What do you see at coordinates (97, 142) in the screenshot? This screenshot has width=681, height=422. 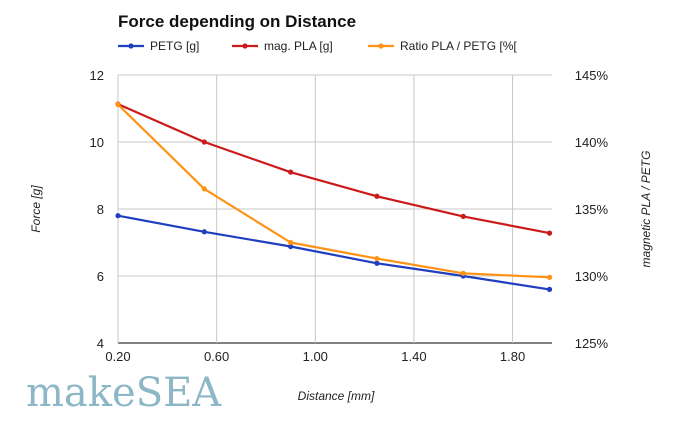 I see `y-tick-label: 10` at bounding box center [97, 142].